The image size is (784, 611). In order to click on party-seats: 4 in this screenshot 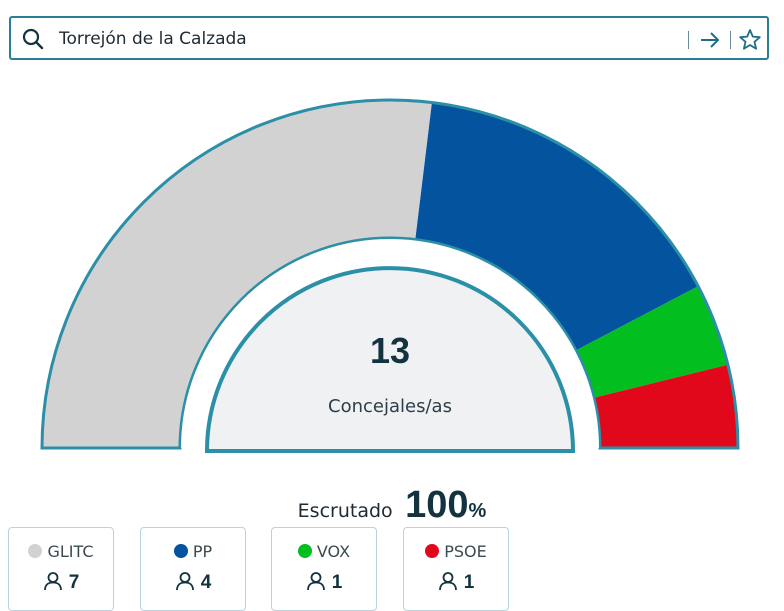, I will do `click(206, 582)`.